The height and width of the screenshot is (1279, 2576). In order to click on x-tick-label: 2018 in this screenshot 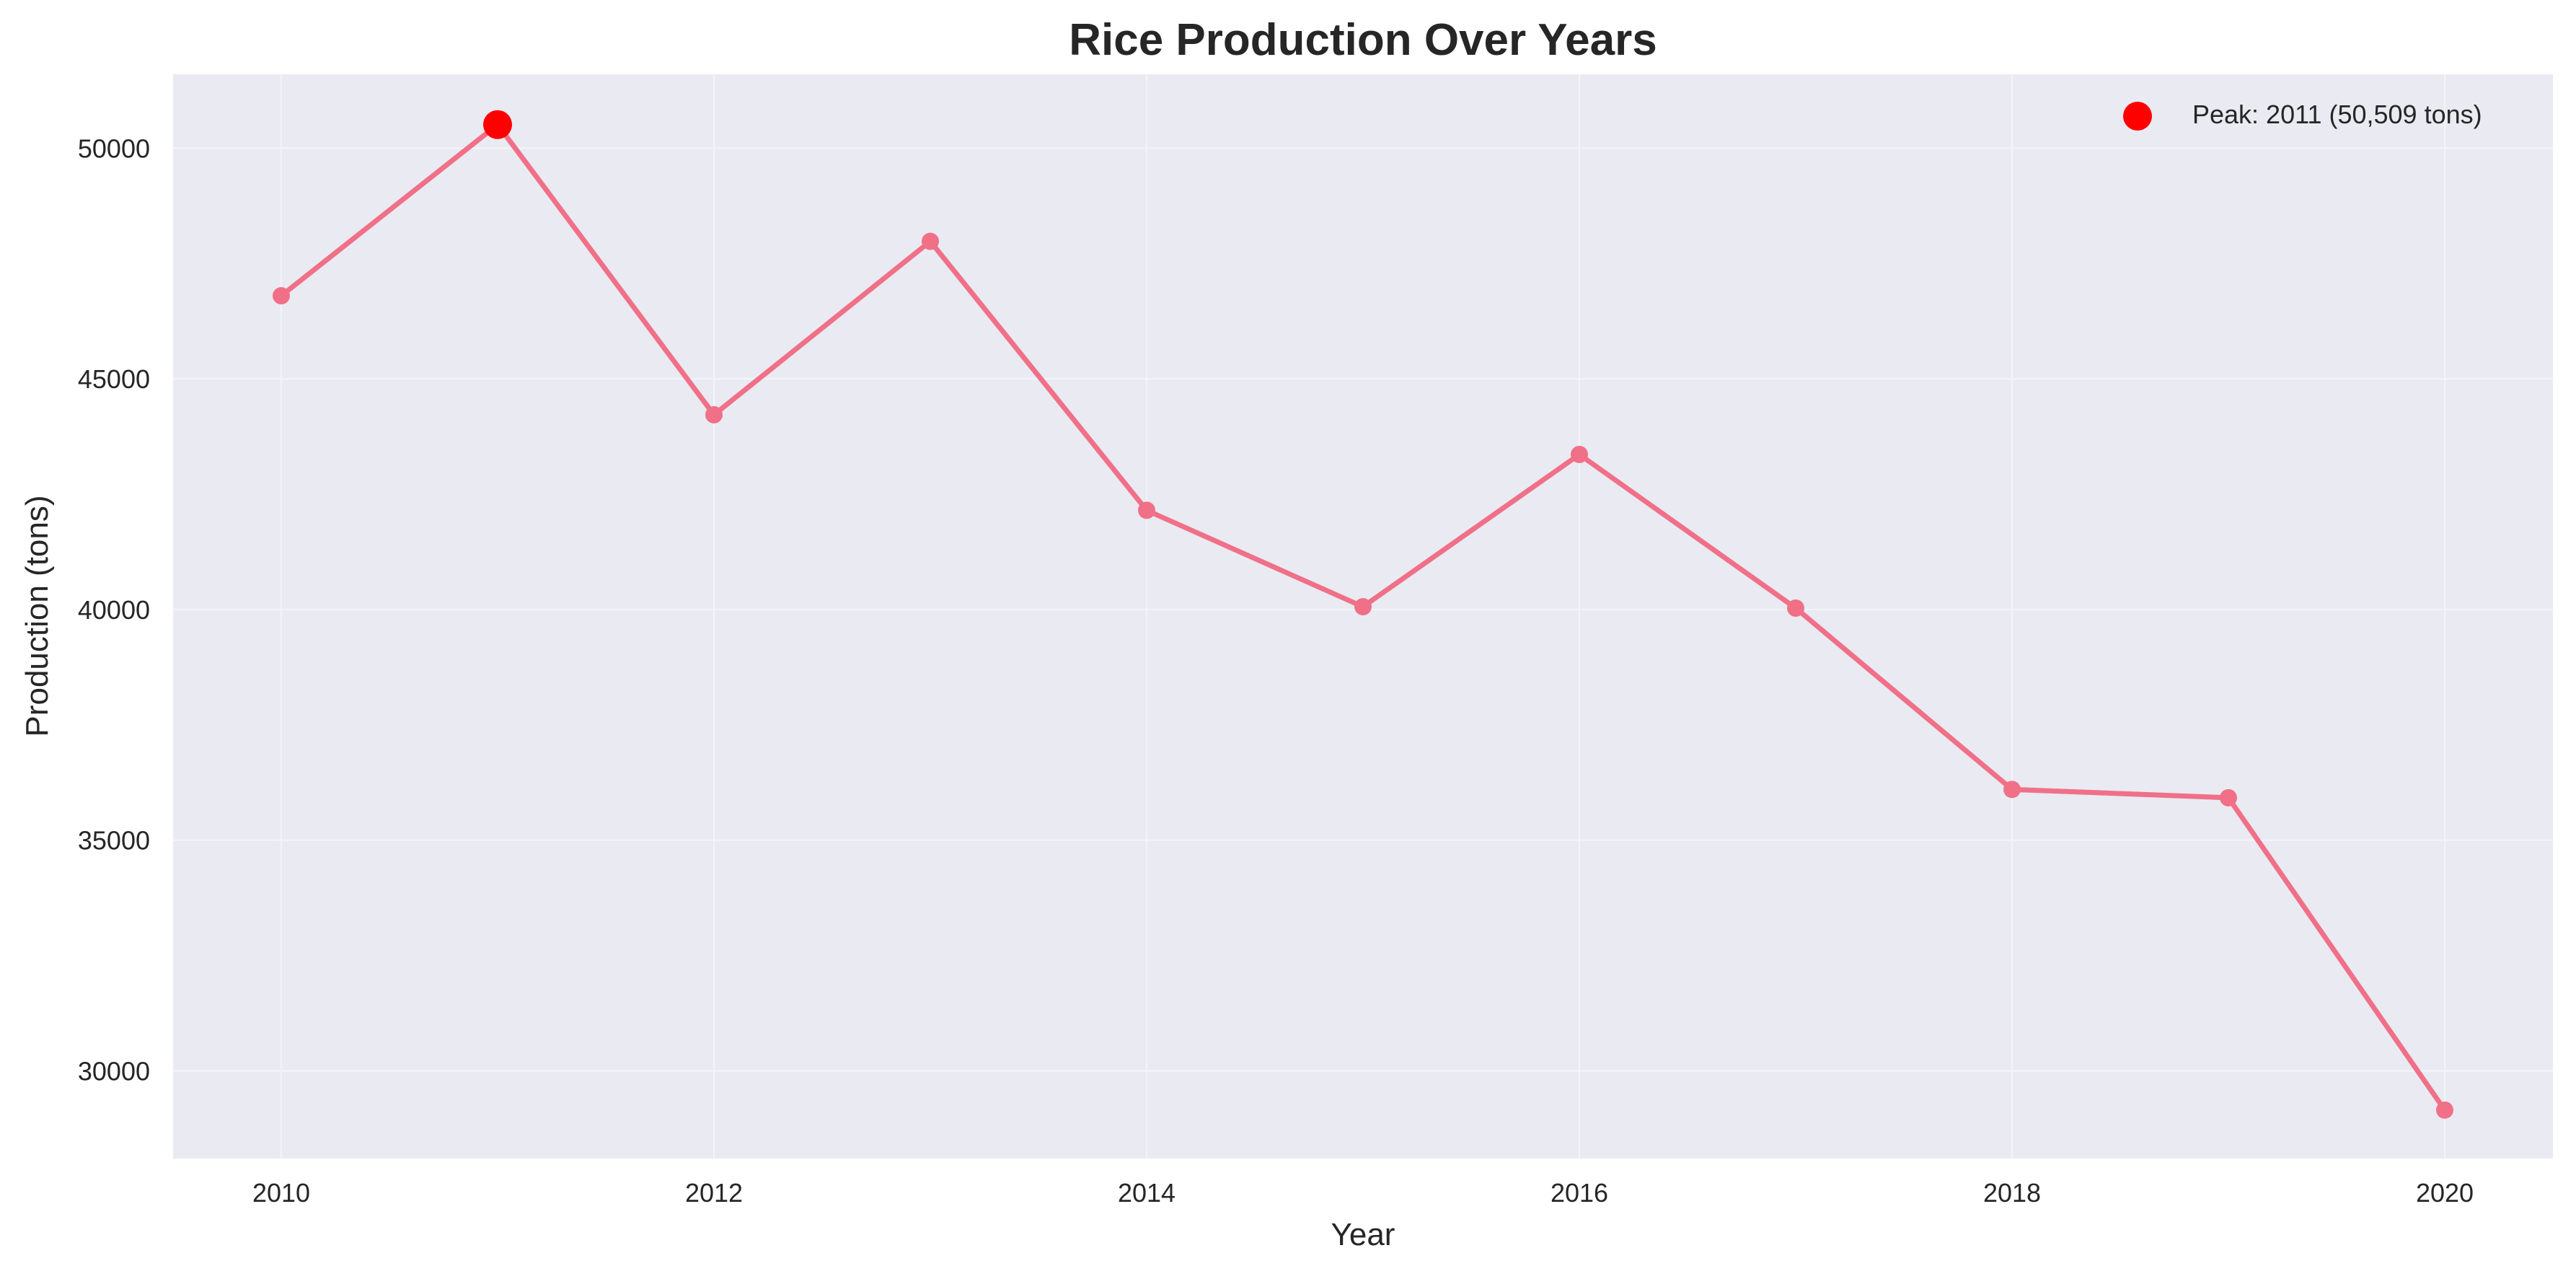, I will do `click(2012, 1193)`.